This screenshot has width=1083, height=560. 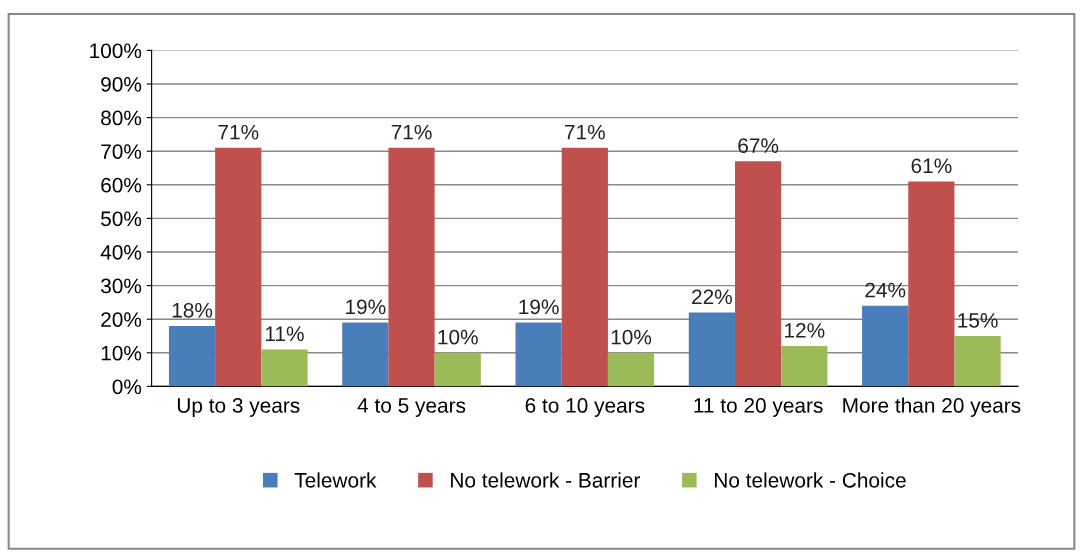 What do you see at coordinates (546, 480) in the screenshot?
I see `legend-label: No telework - Barrier` at bounding box center [546, 480].